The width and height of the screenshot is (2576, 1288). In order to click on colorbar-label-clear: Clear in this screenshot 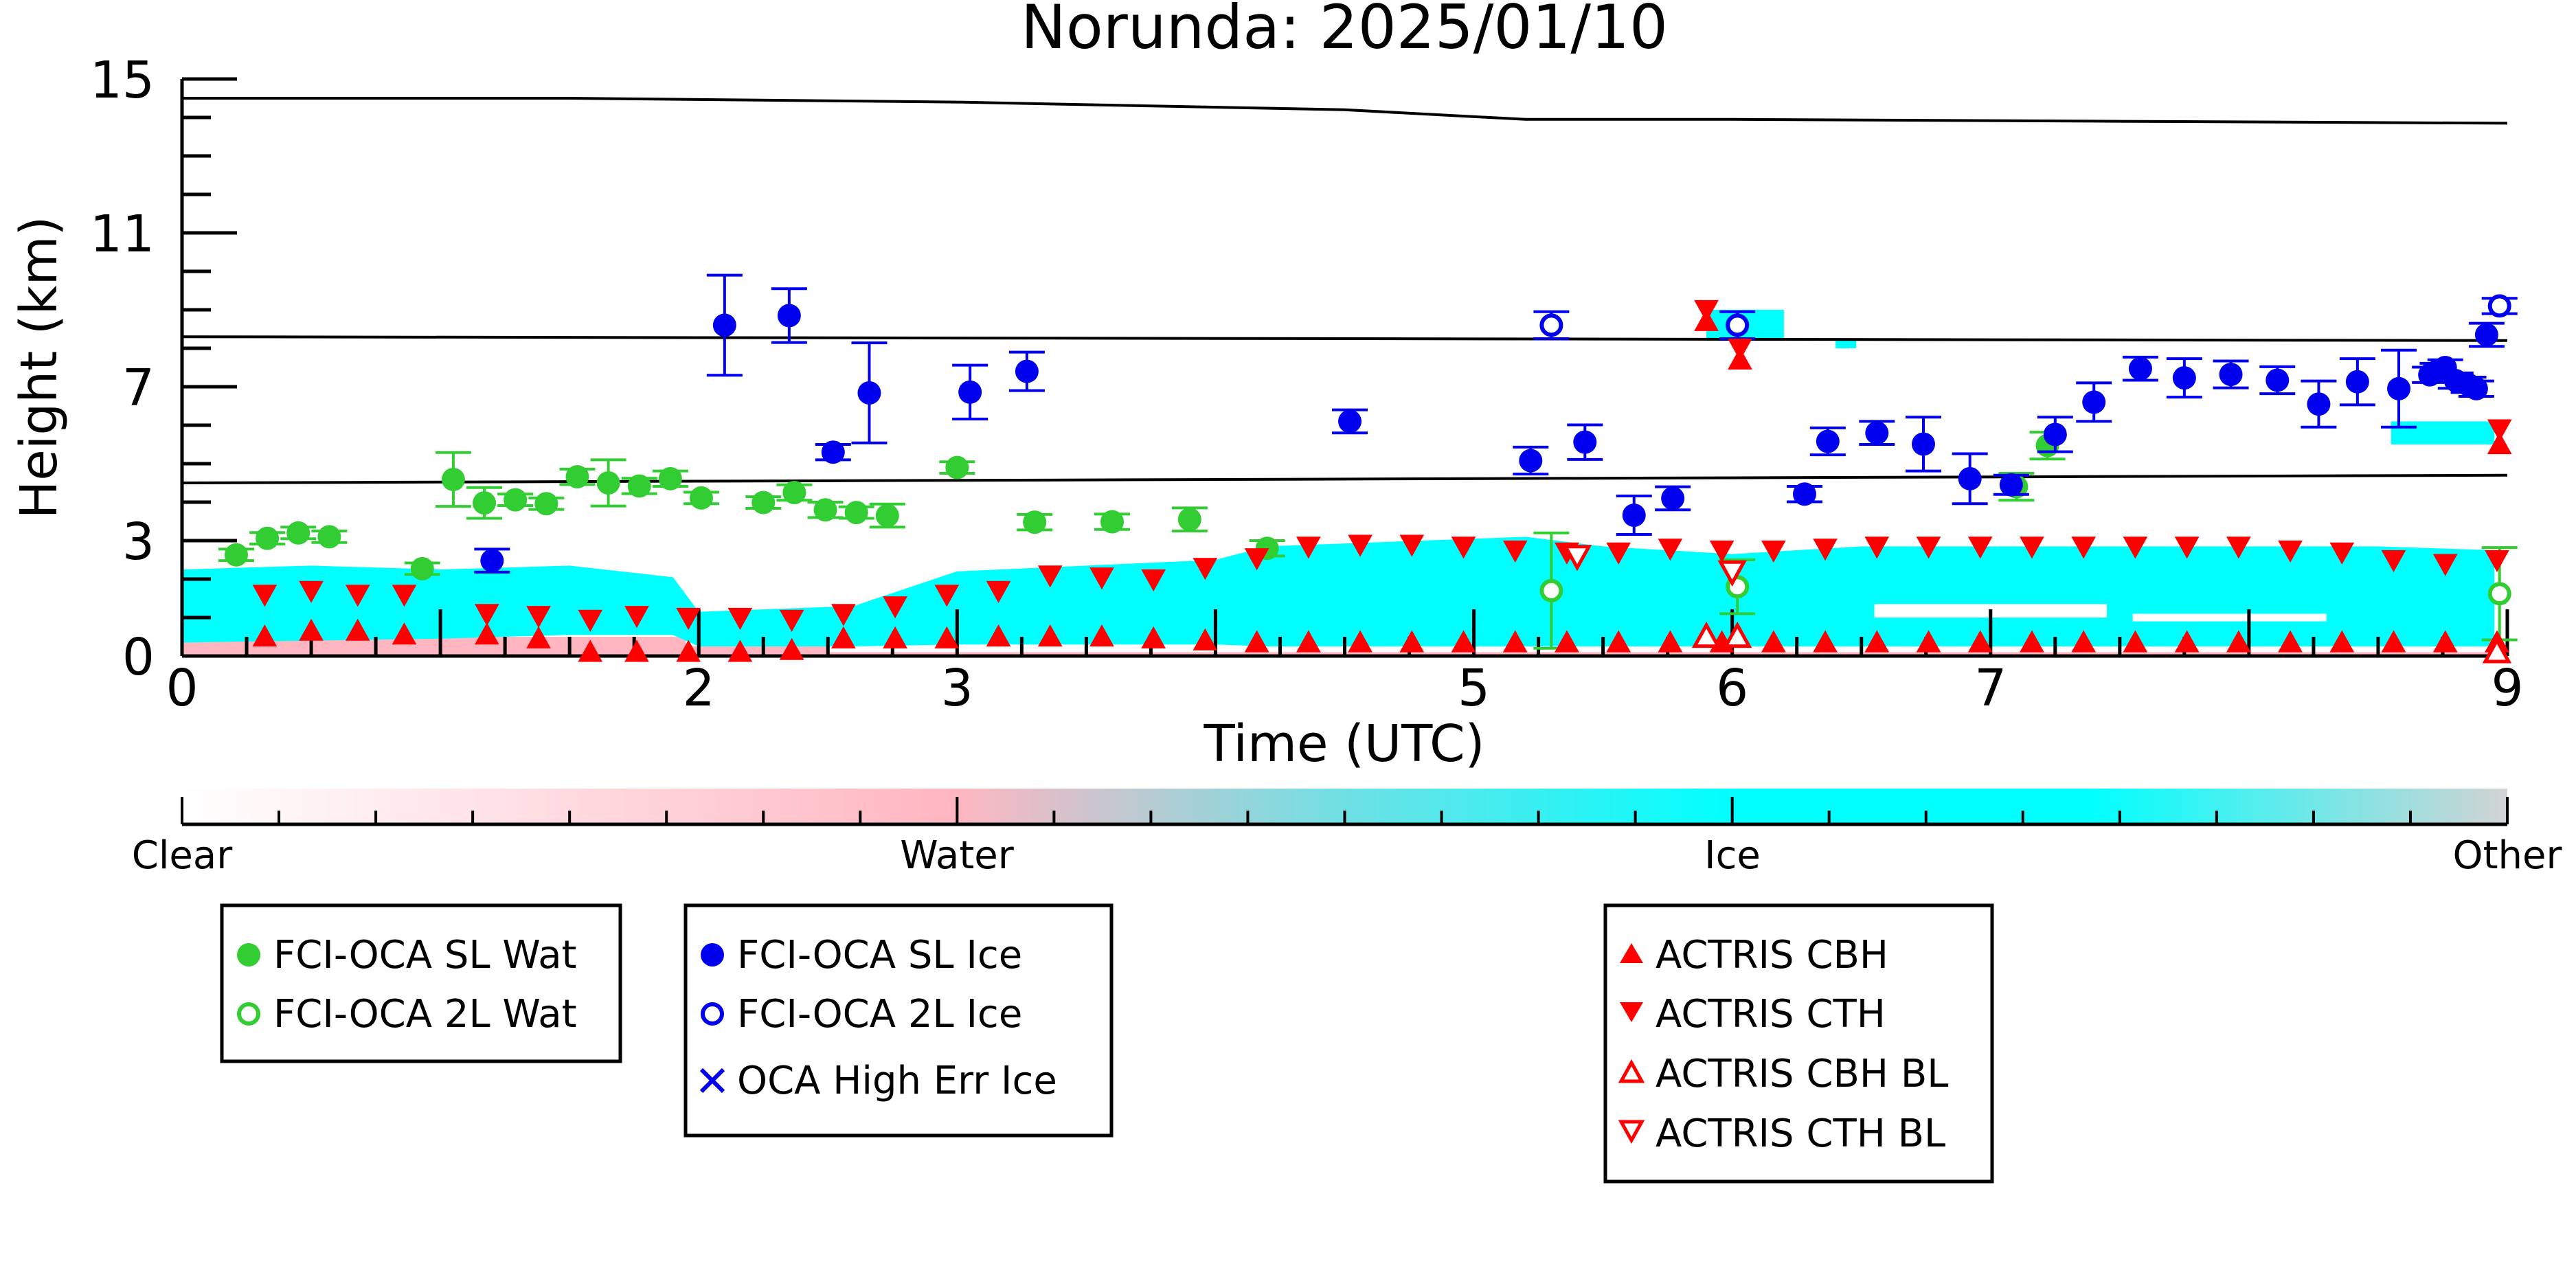, I will do `click(182, 855)`.